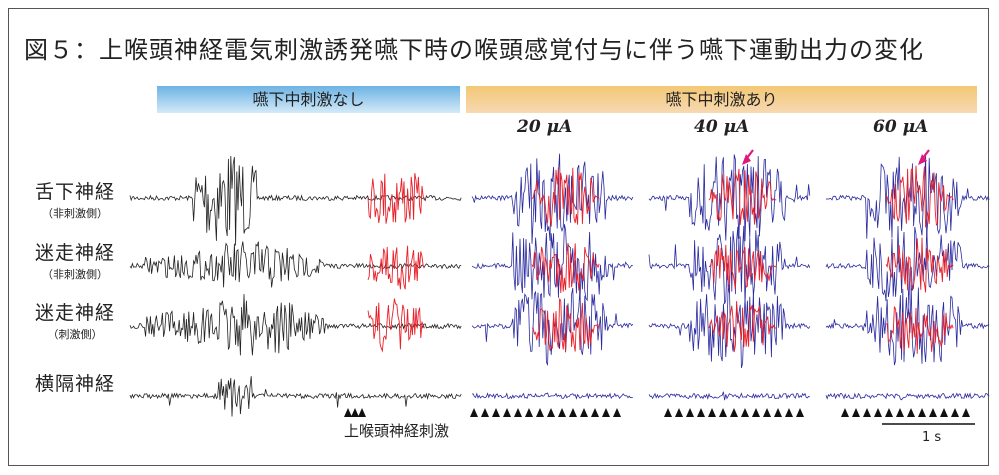  I want to click on row-label-vagus-nonstim: 迷走神経 （非刺激側）, so click(75, 260).